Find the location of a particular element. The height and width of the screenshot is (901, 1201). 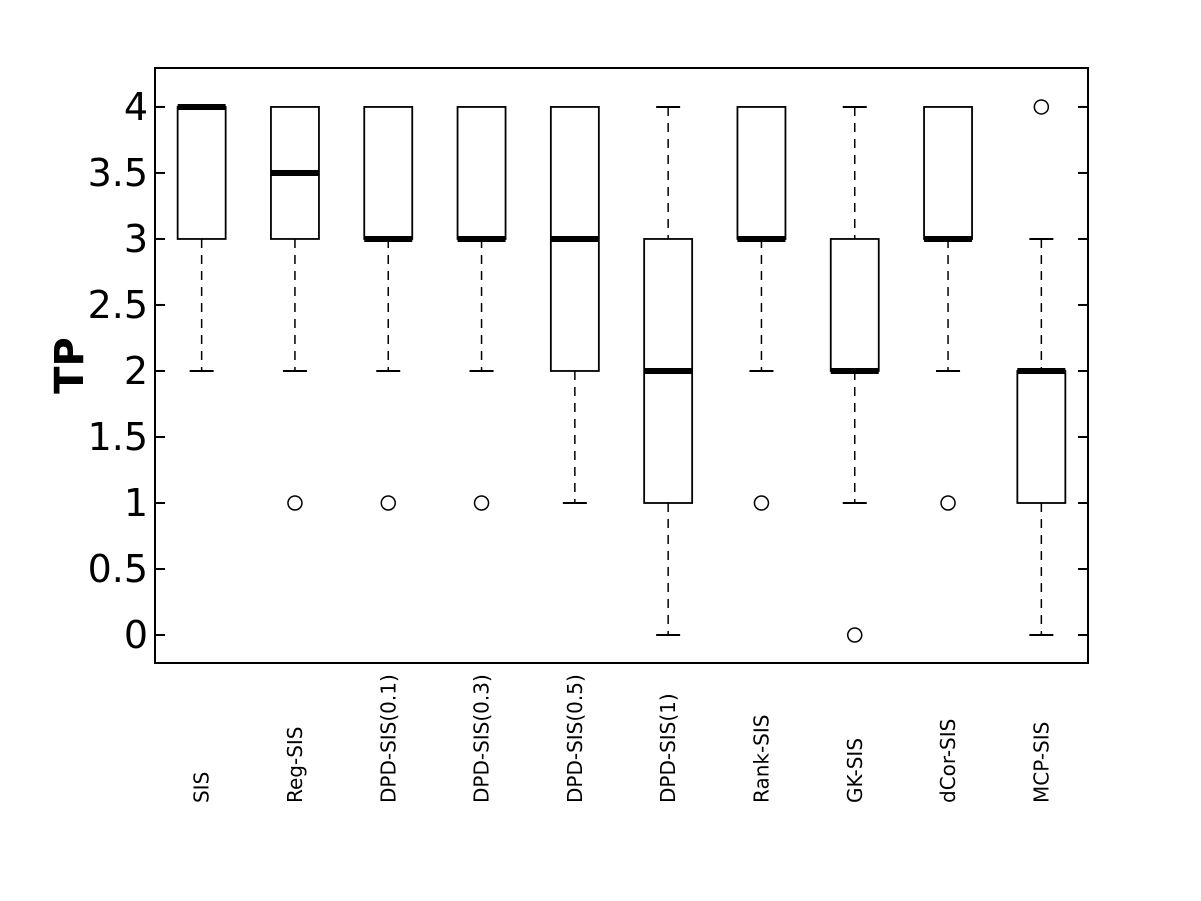

outlier-Reg-SIS is located at coordinates (295, 503).